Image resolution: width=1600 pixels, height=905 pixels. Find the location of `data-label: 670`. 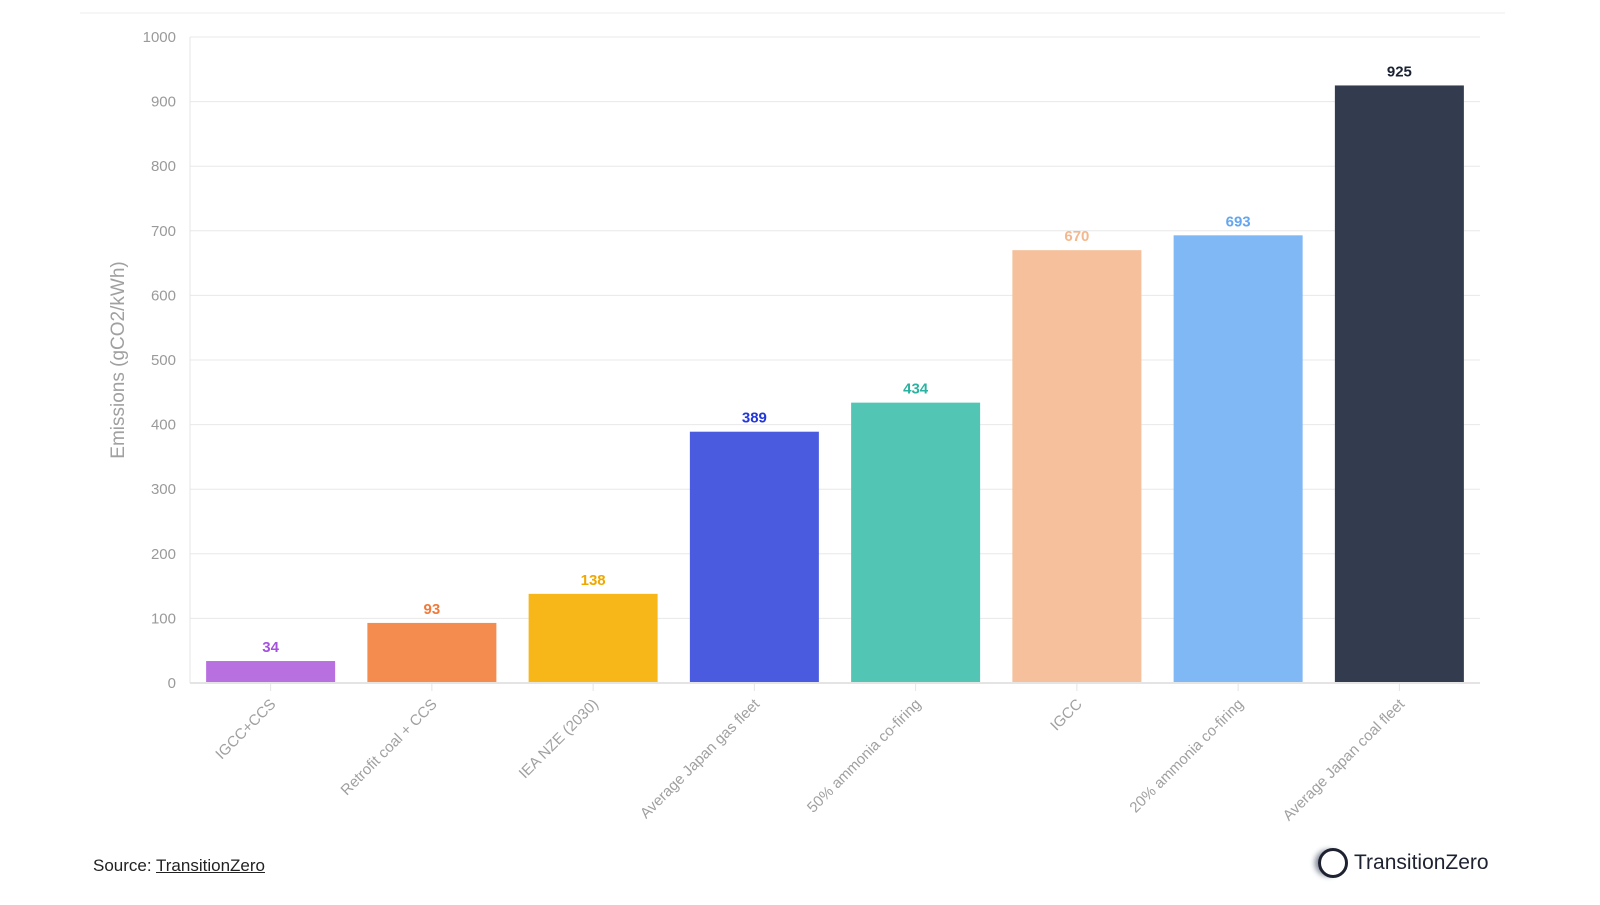

data-label: 670 is located at coordinates (1076, 236).